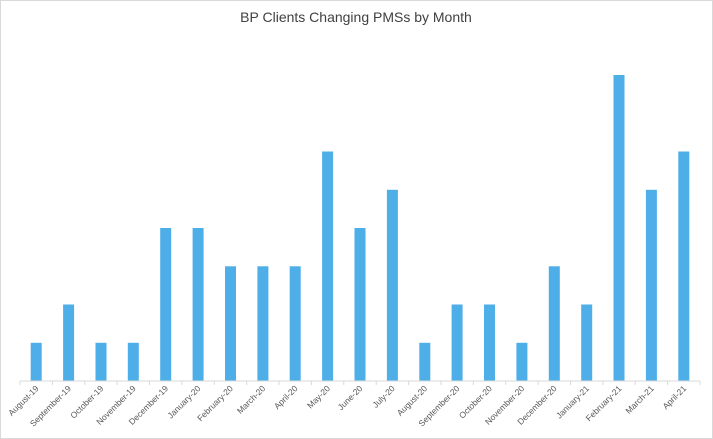 The image size is (713, 439). I want to click on x-tick-label: July-20, so click(383, 396).